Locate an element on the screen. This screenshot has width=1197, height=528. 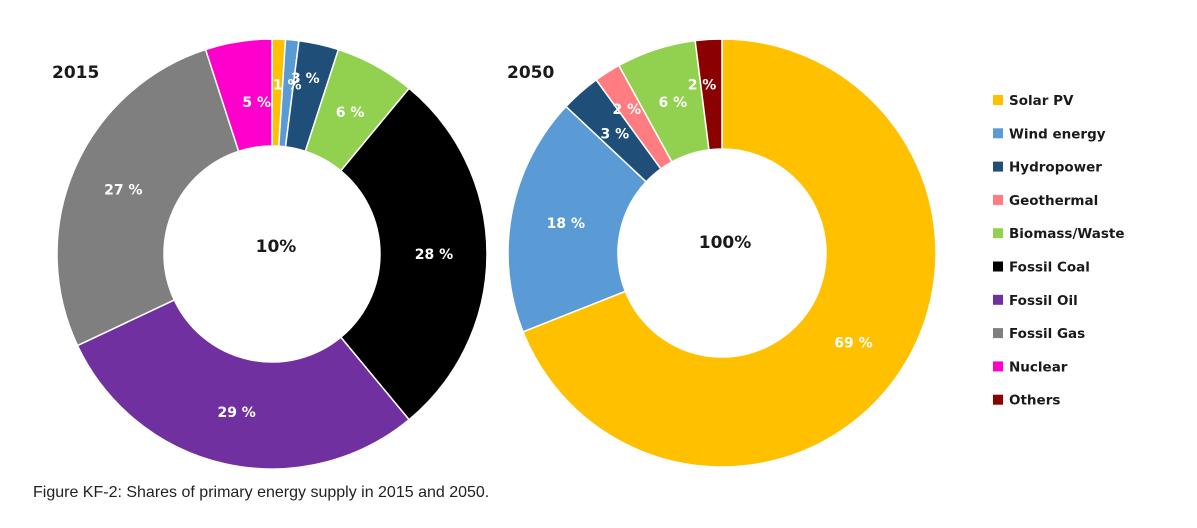
slice-2015-nuclear is located at coordinates (238, 95).